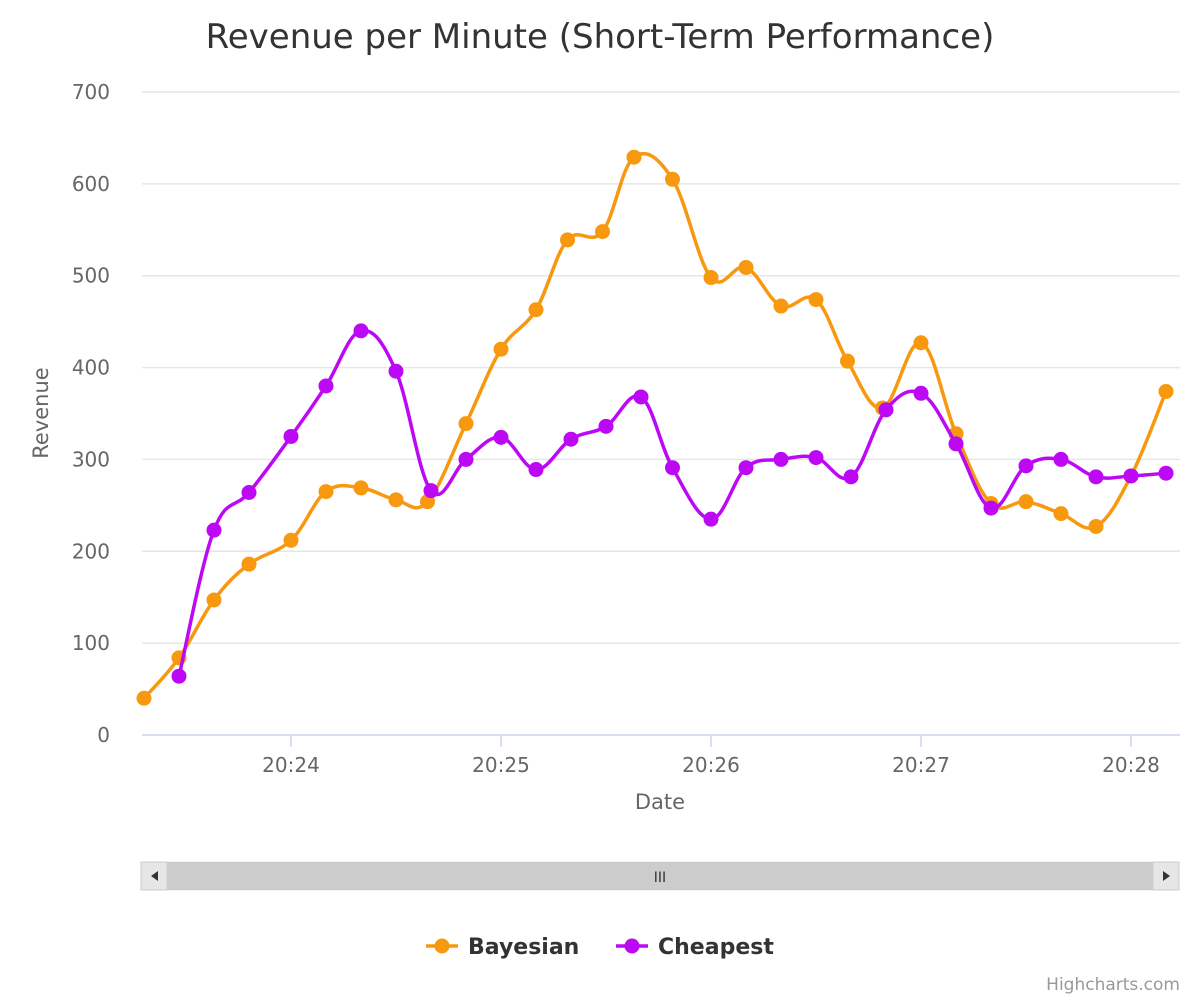 Image resolution: width=1200 pixels, height=1000 pixels. Describe the element at coordinates (91, 413) in the screenshot. I see `y-axis-ticks: 0 100 200 300 400 500 600 700` at that location.